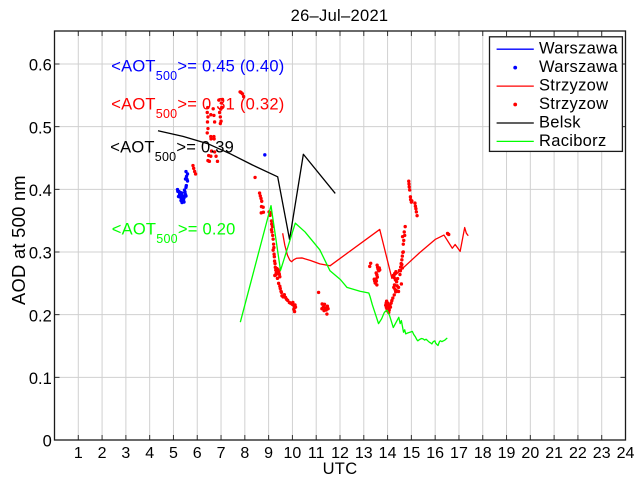 This screenshot has width=640, height=480. I want to click on svg-text: 0.4, so click(40, 191).